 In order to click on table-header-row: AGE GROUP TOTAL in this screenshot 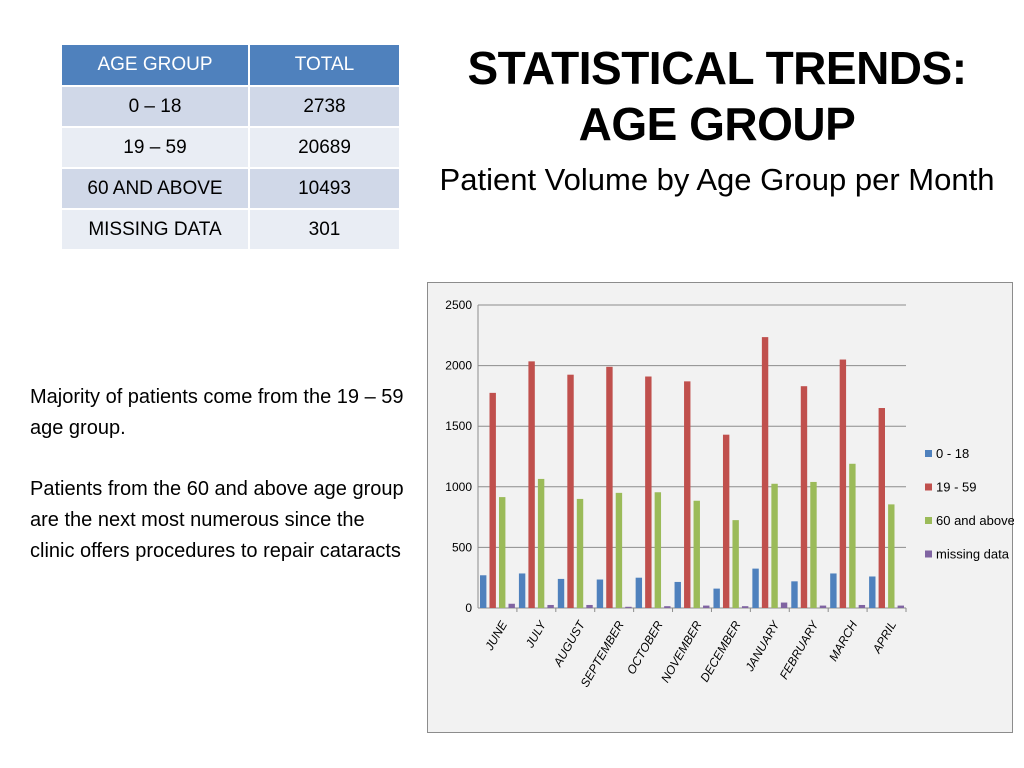, I will do `click(230, 65)`.